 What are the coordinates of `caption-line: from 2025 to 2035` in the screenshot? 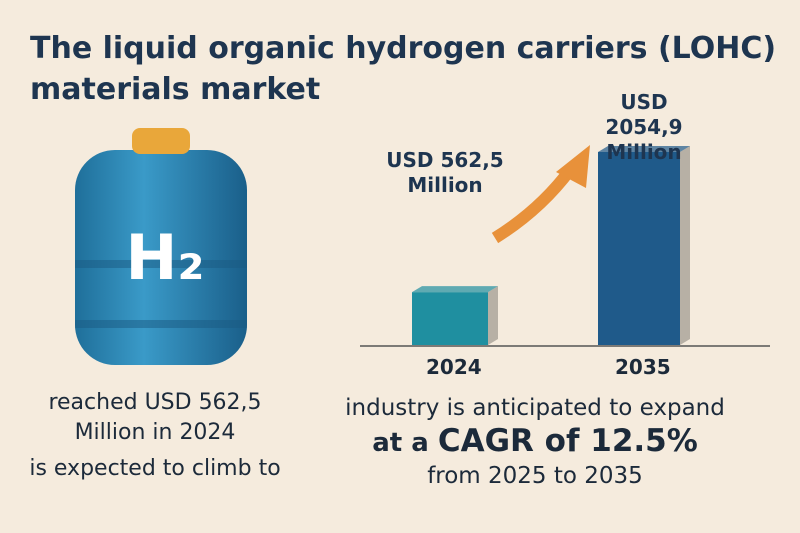 It's located at (535, 476).